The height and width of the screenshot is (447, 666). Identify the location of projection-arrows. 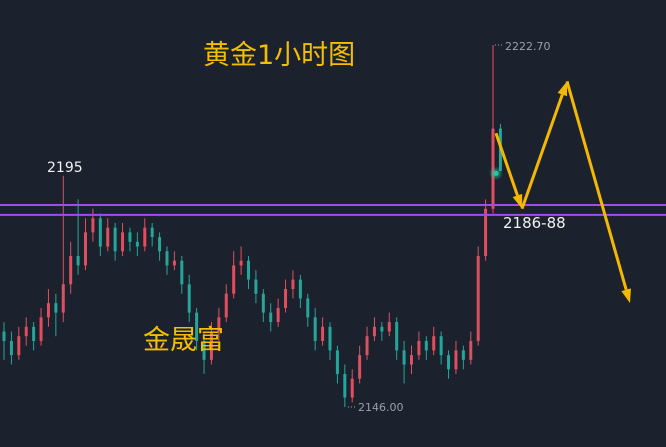
(562, 192).